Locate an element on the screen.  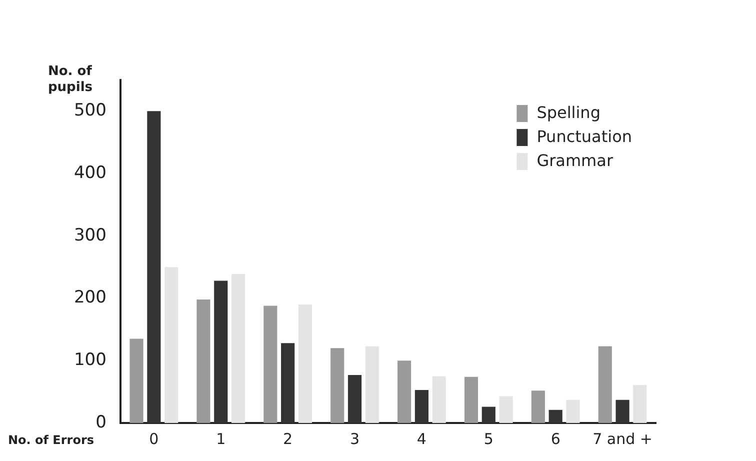
x-tick-label: 3 is located at coordinates (355, 439).